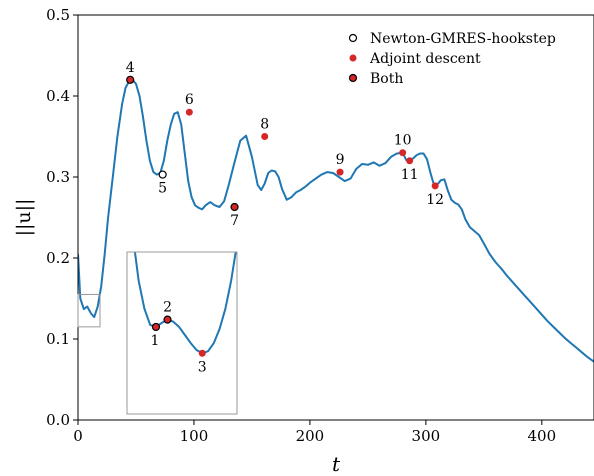 The image size is (594, 476). I want to click on y-tick-label: 0.0, so click(58, 420).